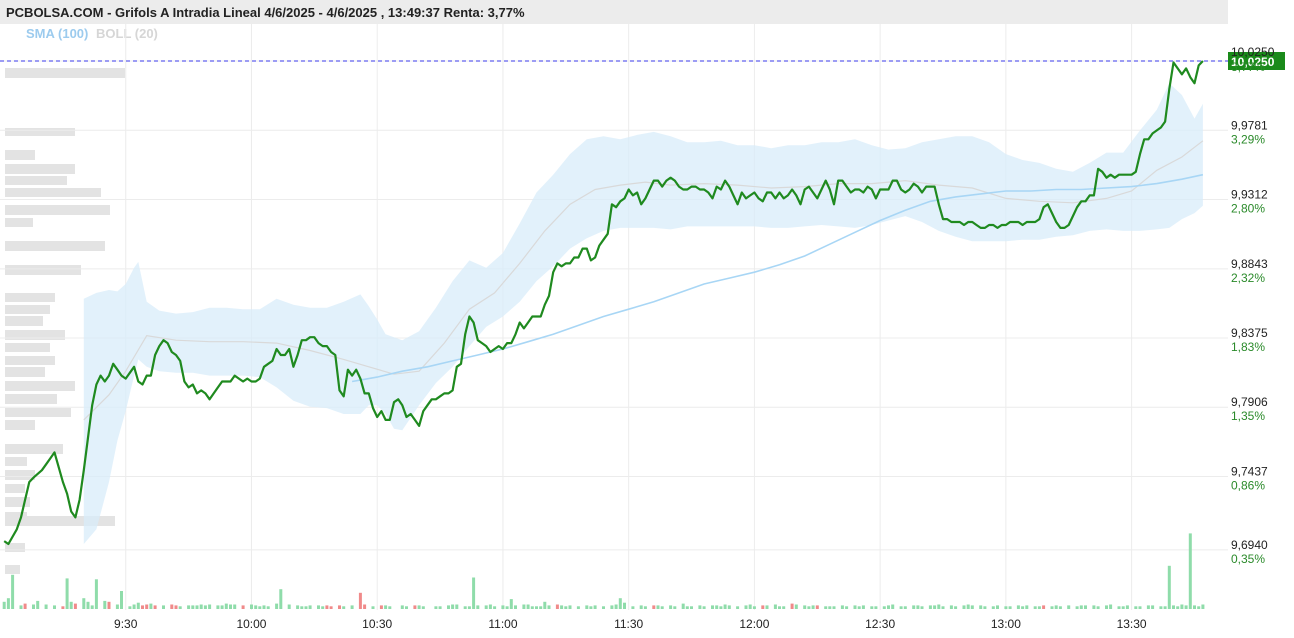  What do you see at coordinates (1249, 264) in the screenshot?
I see `y-tick-label: 9,8843` at bounding box center [1249, 264].